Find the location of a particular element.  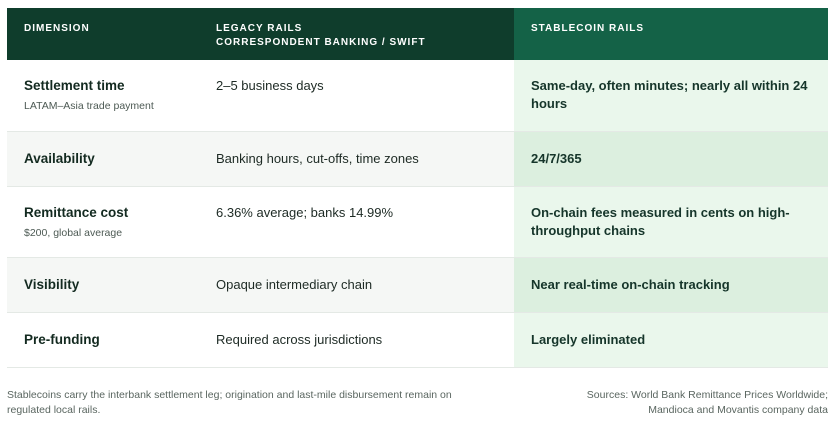

header-text: DIMENSION is located at coordinates (57, 28).